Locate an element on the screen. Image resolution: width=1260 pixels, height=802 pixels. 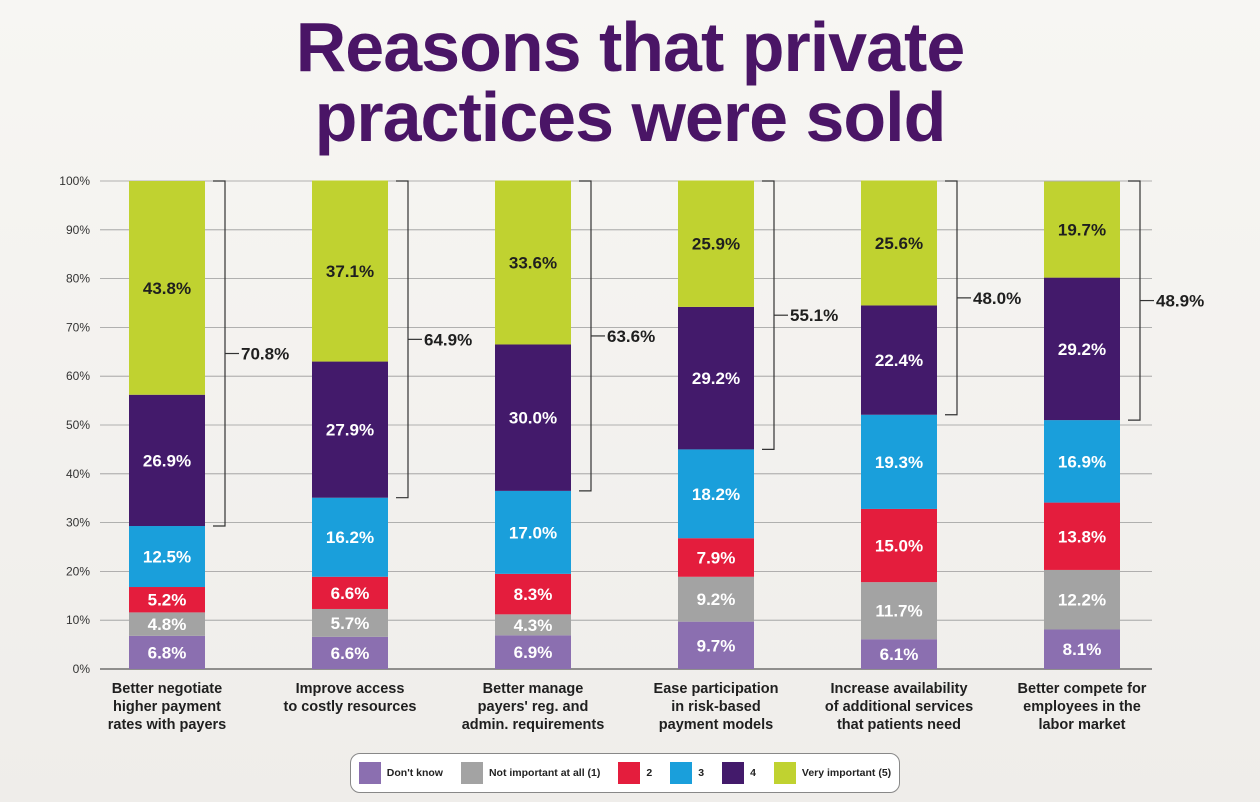
legend-item: 3 is located at coordinates (687, 773).